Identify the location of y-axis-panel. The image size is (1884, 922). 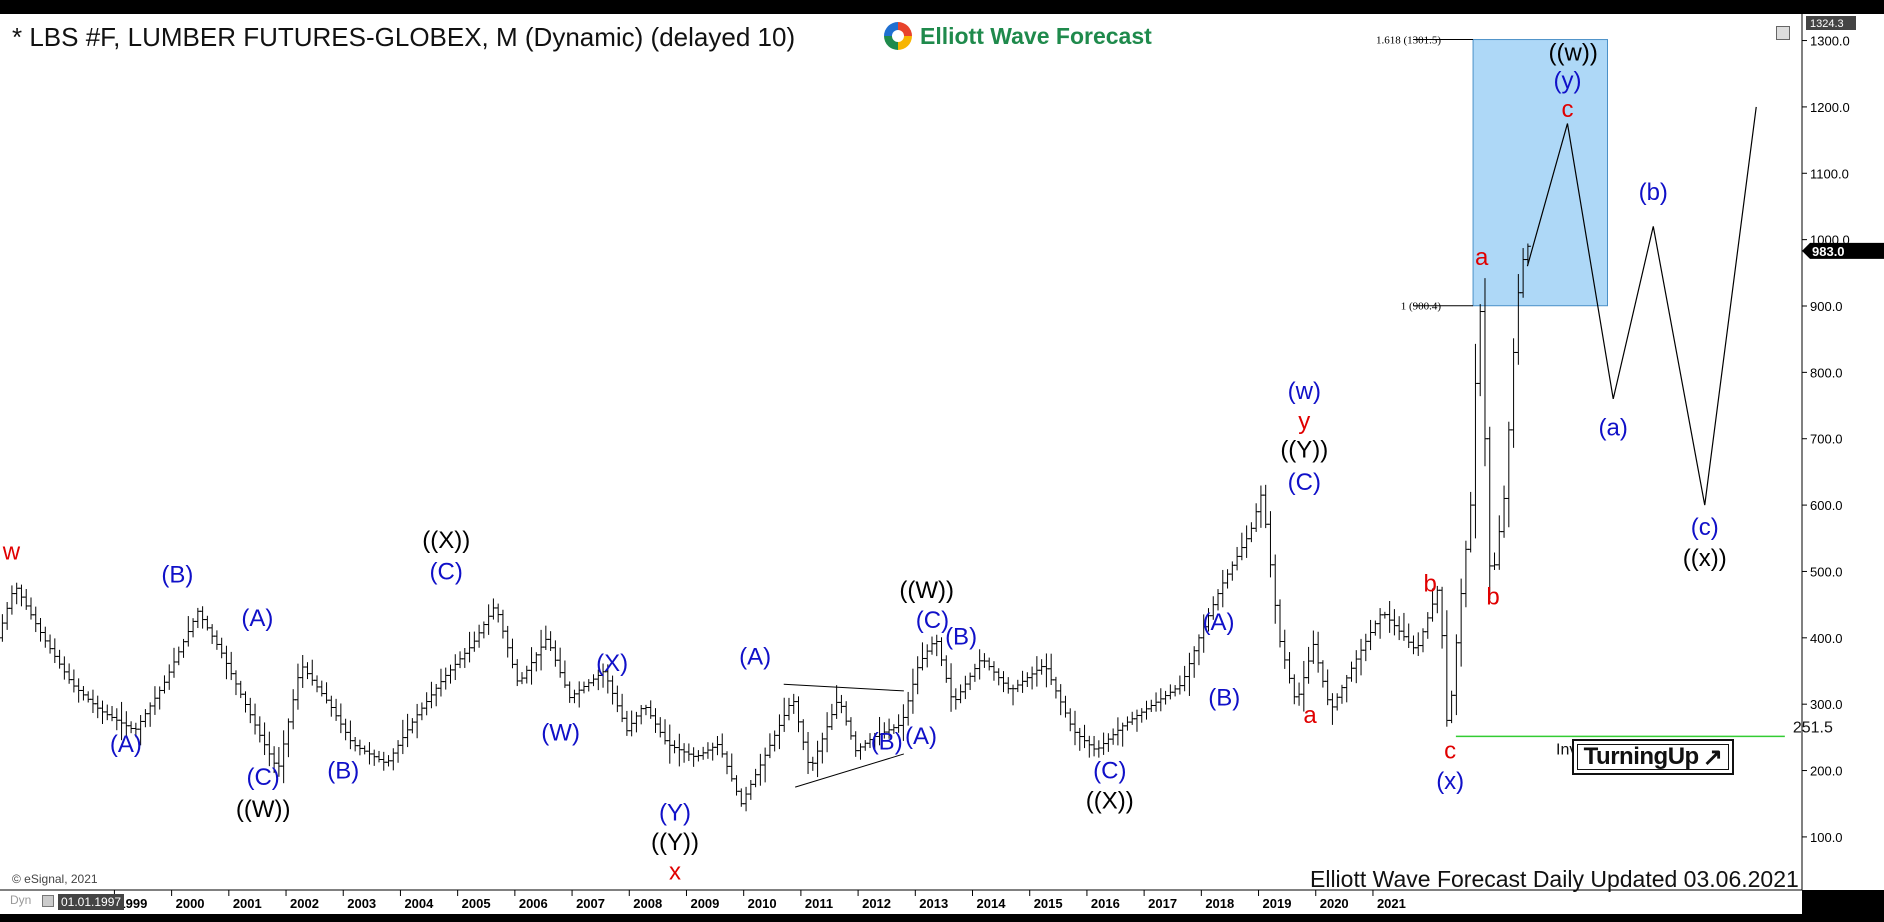
(1843, 452).